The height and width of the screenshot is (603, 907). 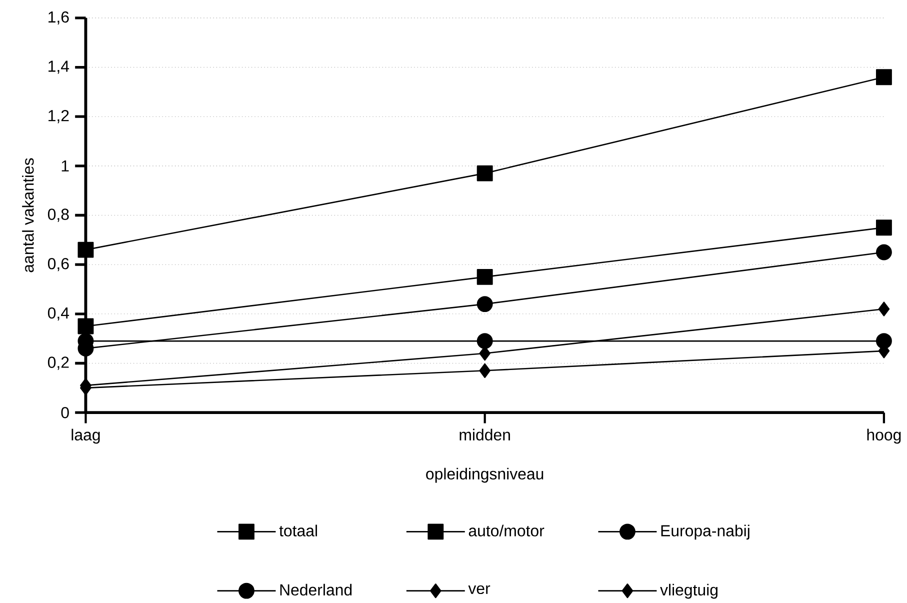 I want to click on x-tick-label: laag, so click(x=86, y=436).